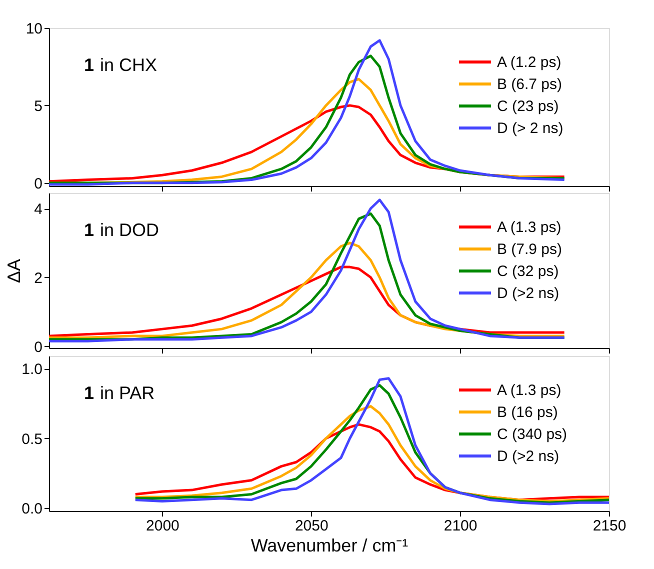 The width and height of the screenshot is (654, 569). What do you see at coordinates (527, 412) in the screenshot?
I see `legend-label: B (16 ps)` at bounding box center [527, 412].